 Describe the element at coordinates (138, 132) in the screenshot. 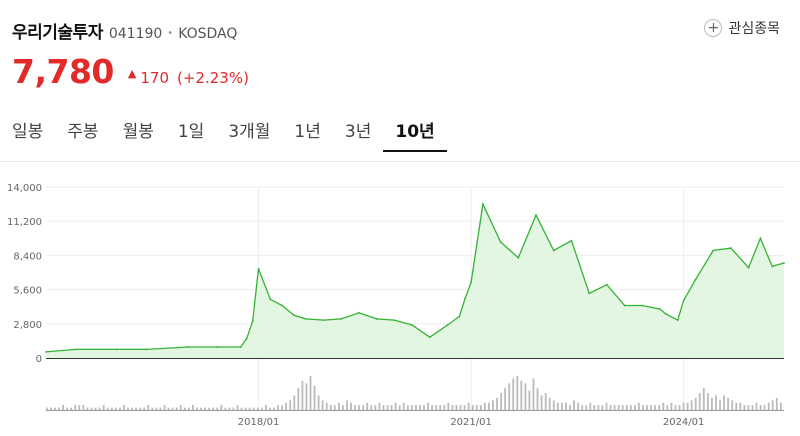

I see `tab-monthly: 월봉` at that location.